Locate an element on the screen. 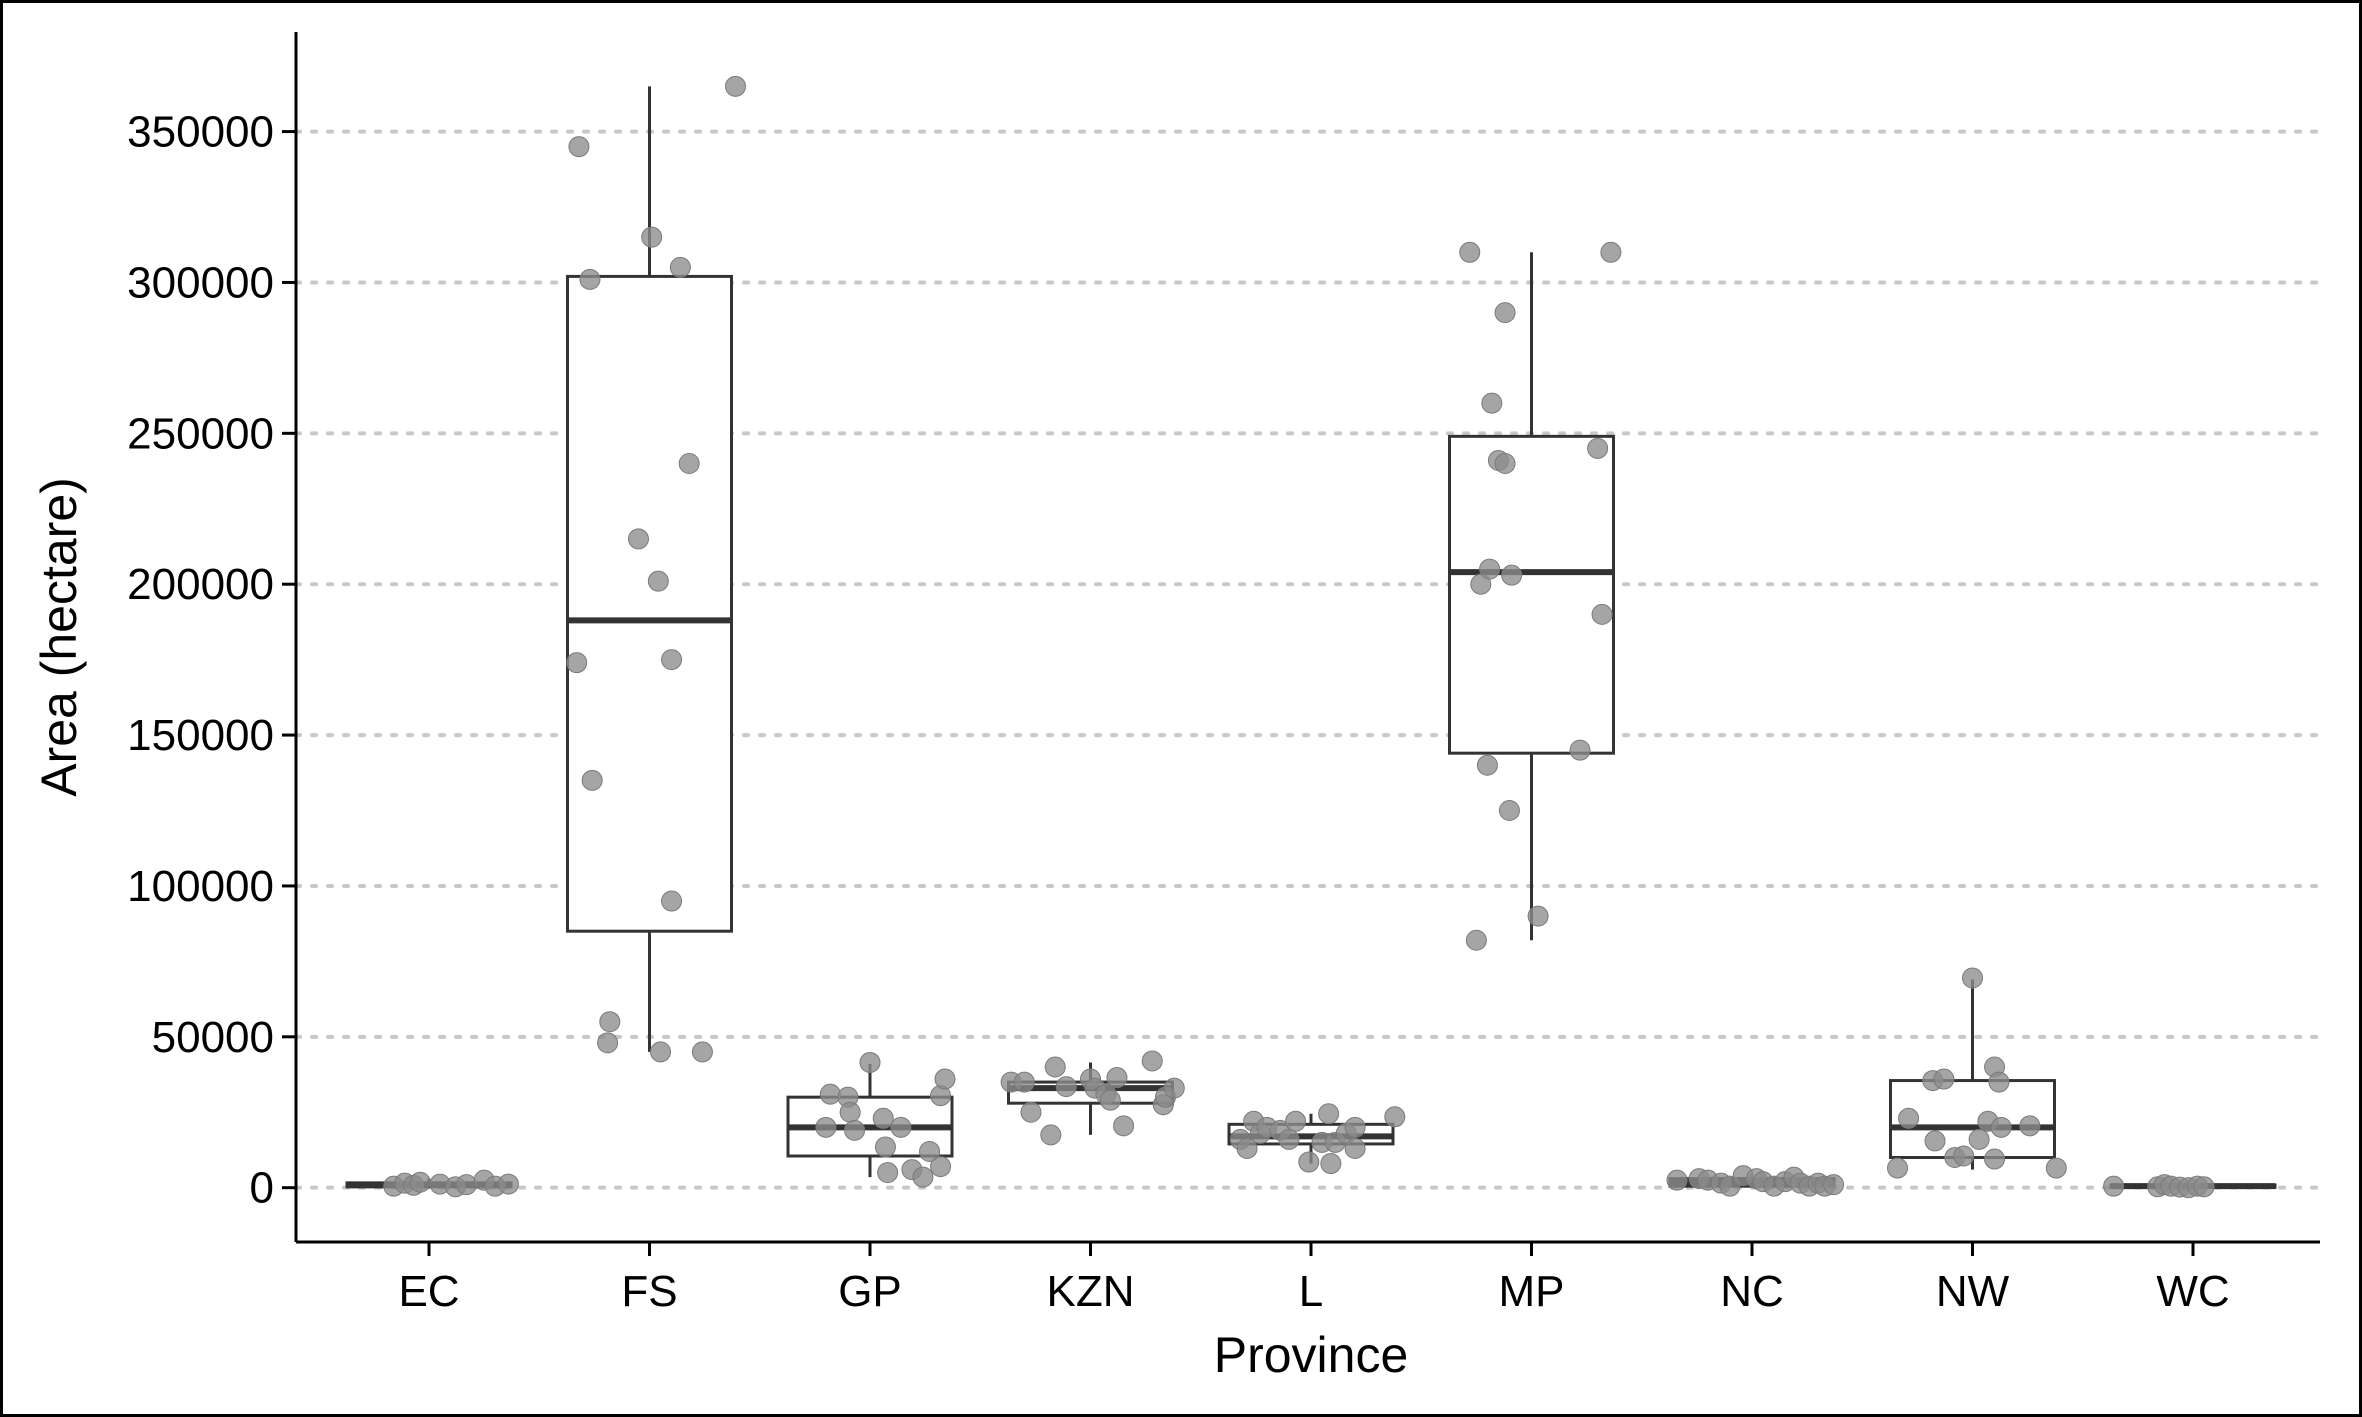 The width and height of the screenshot is (2362, 1417). y-tick-label: 250000 is located at coordinates (200, 433).